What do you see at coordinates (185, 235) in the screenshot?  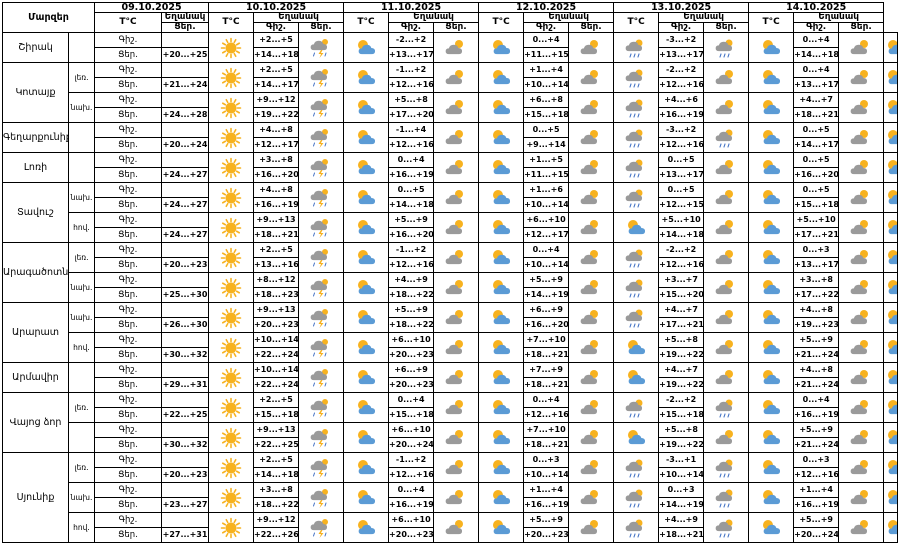 I see `temperature-value: +24...+27` at bounding box center [185, 235].